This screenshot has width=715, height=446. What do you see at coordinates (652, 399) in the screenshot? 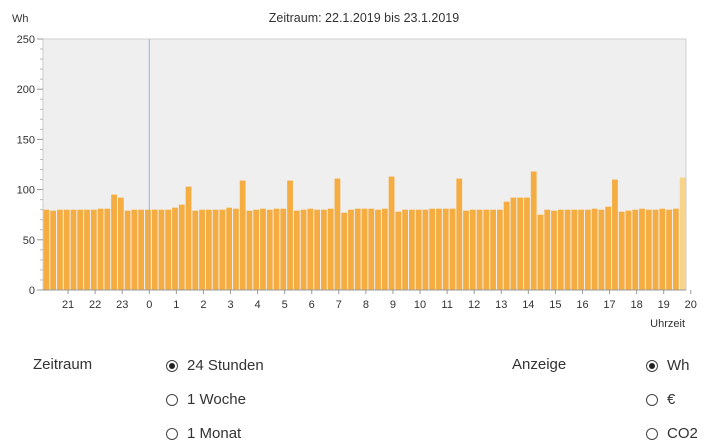
I see `radio-euro` at bounding box center [652, 399].